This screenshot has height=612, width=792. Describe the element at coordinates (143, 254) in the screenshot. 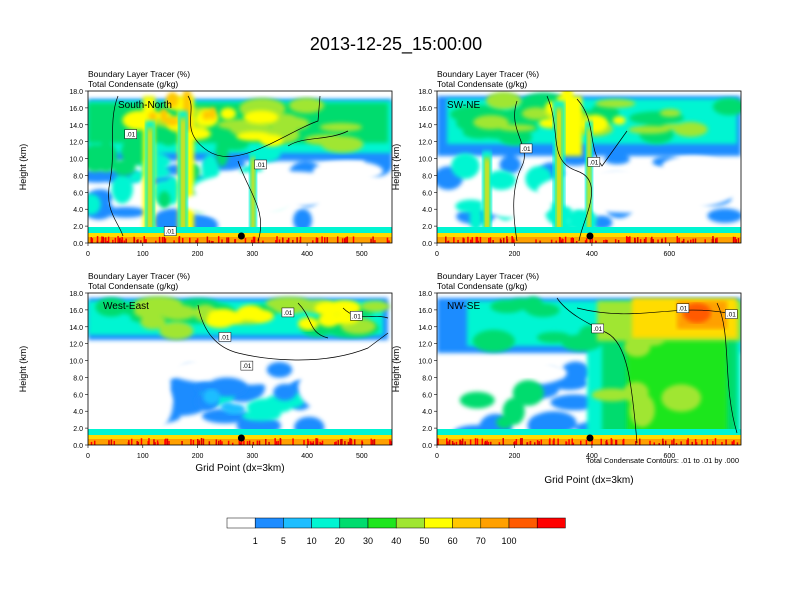

I see `x-tick-label: 100` at that location.